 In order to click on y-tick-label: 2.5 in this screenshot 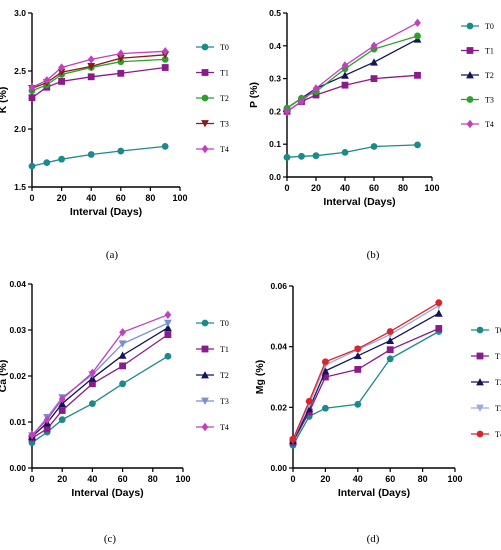, I will do `click(20, 71)`.